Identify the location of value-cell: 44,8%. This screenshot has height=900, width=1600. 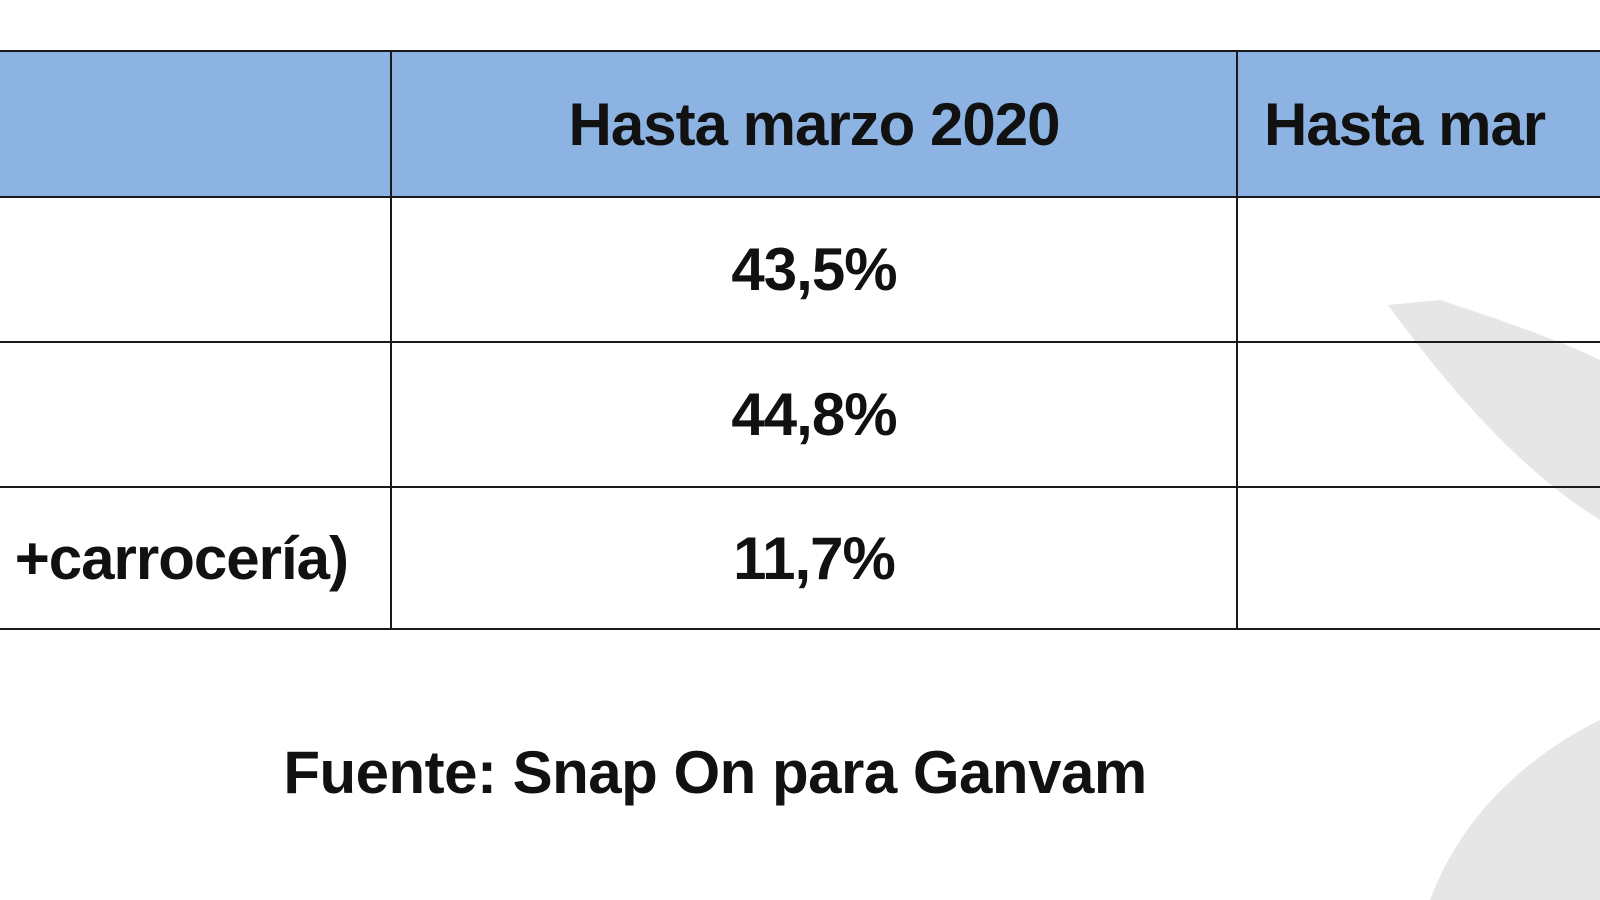
(814, 414).